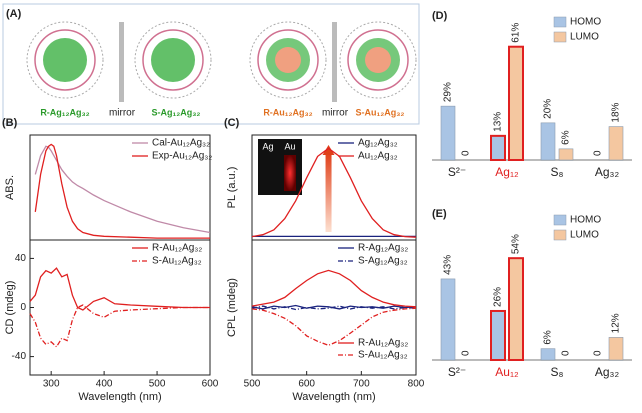 Image resolution: width=642 pixels, height=413 pixels. Describe the element at coordinates (361, 384) in the screenshot. I see `x-tick-label: 700` at that location.